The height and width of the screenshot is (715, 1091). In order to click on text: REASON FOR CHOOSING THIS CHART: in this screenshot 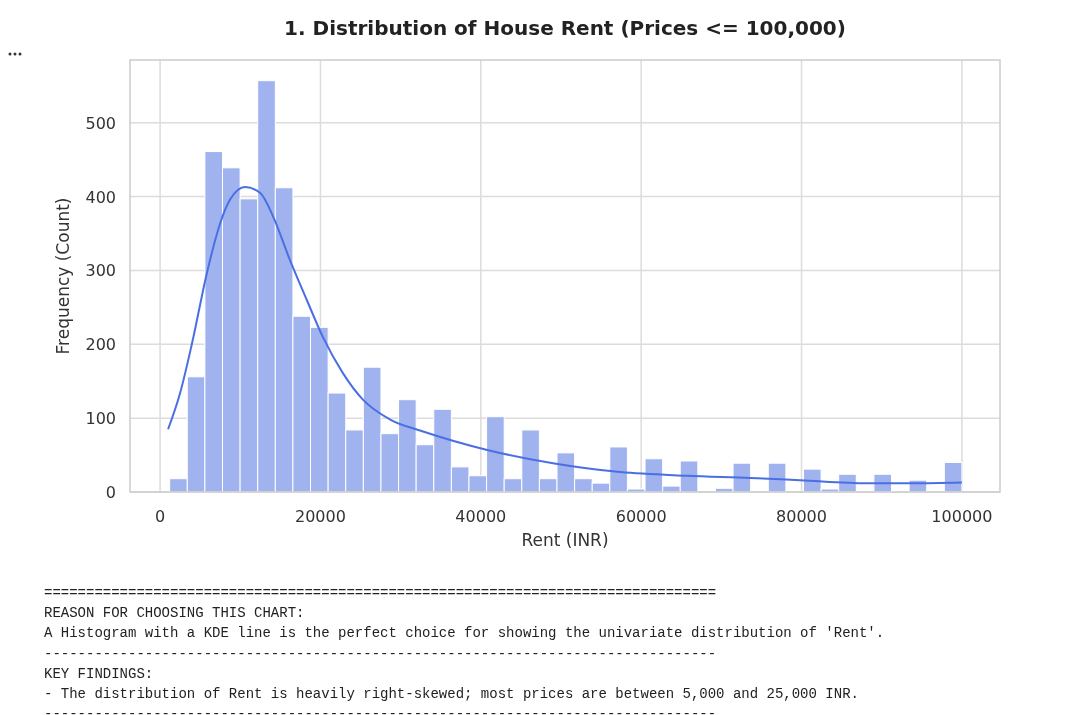, I will do `click(174, 613)`.